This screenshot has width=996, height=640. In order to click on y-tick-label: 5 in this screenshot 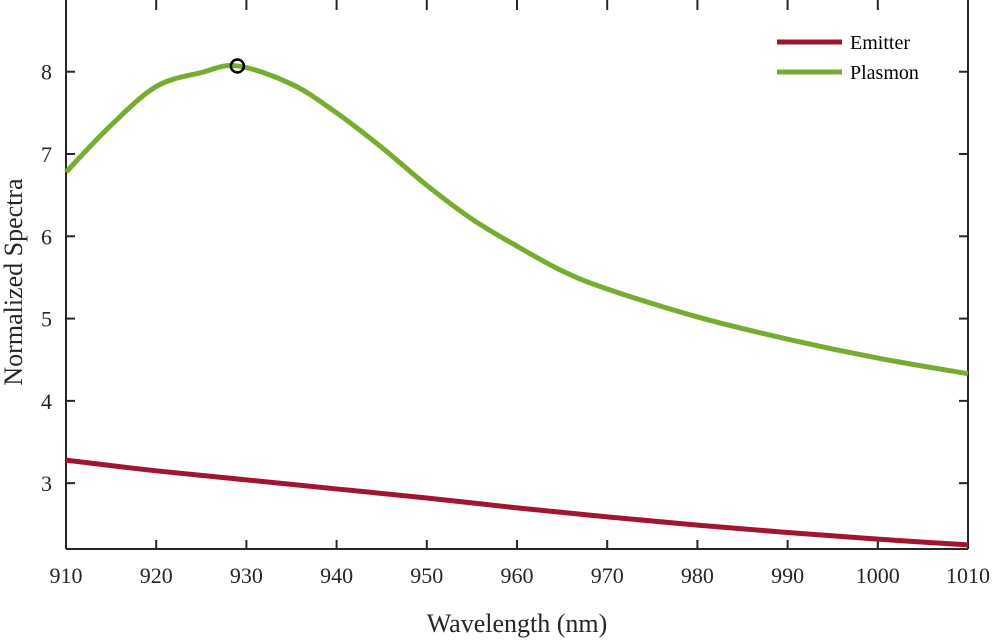, I will do `click(46, 319)`.